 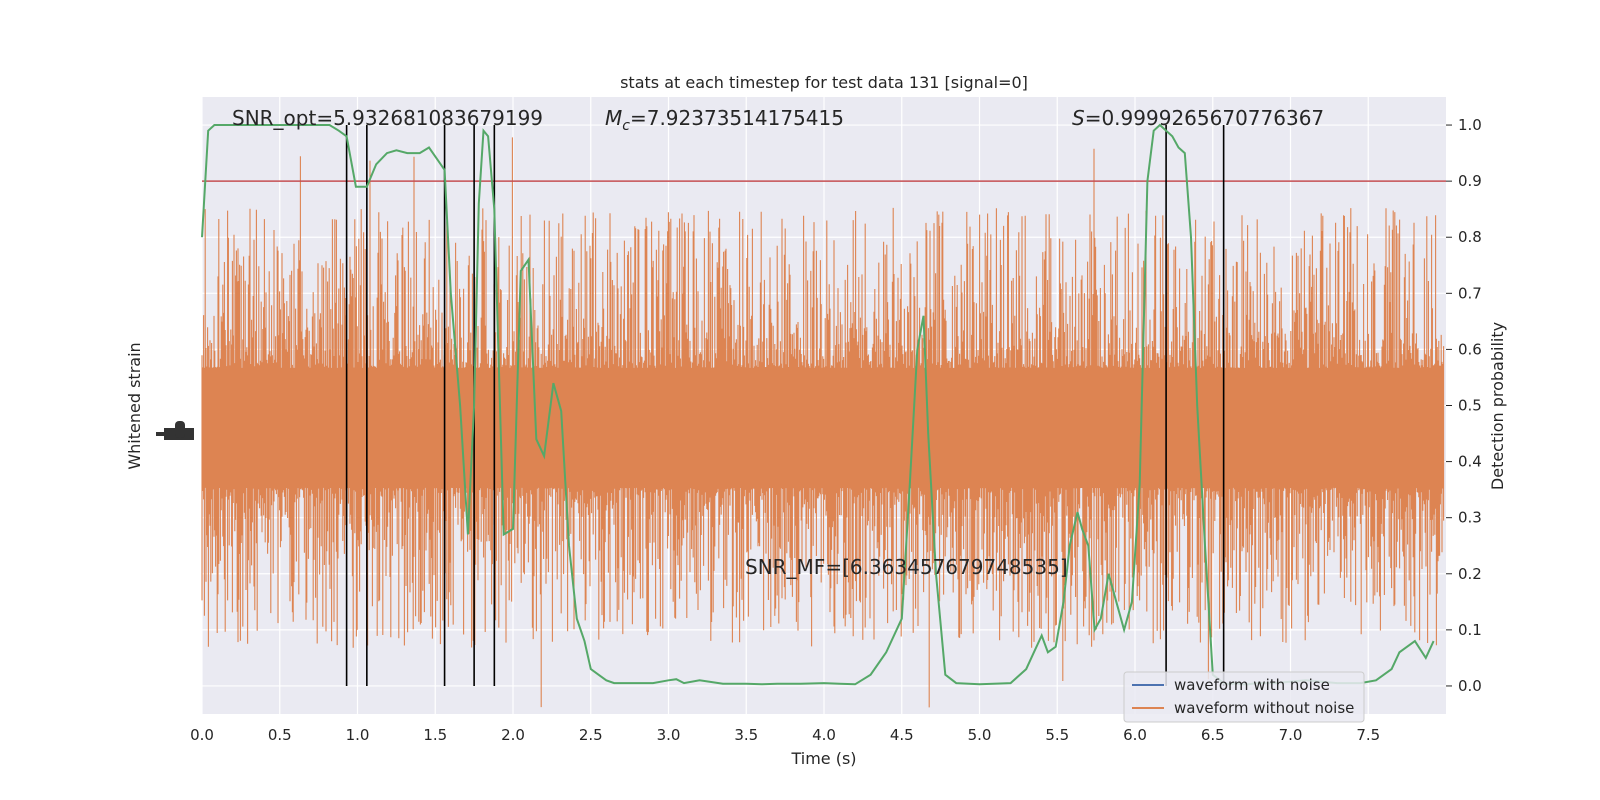 What do you see at coordinates (1470, 686) in the screenshot?
I see `y-tick-label: 0.0` at bounding box center [1470, 686].